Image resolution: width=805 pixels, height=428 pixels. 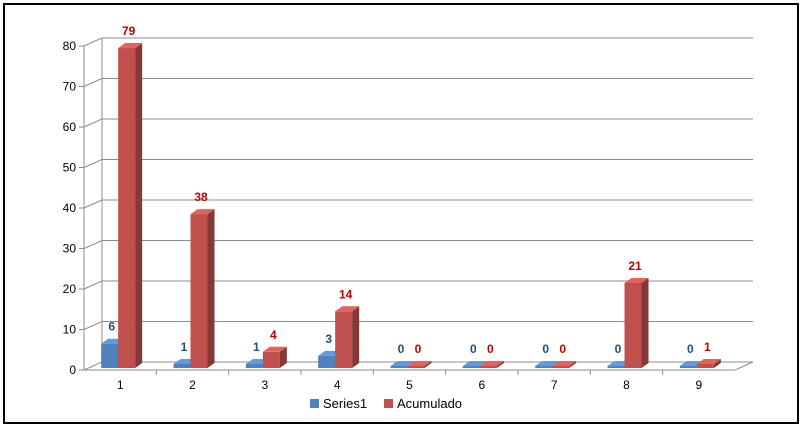 I want to click on legend-swatch-acumulado, so click(x=388, y=403).